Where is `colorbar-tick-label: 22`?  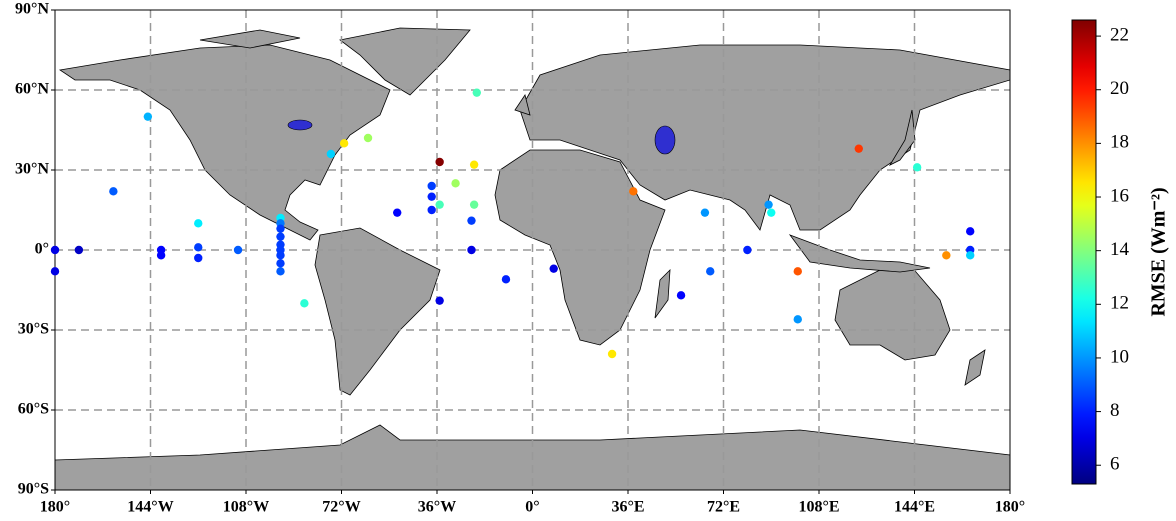
colorbar-tick-label: 22 is located at coordinates (1119, 34).